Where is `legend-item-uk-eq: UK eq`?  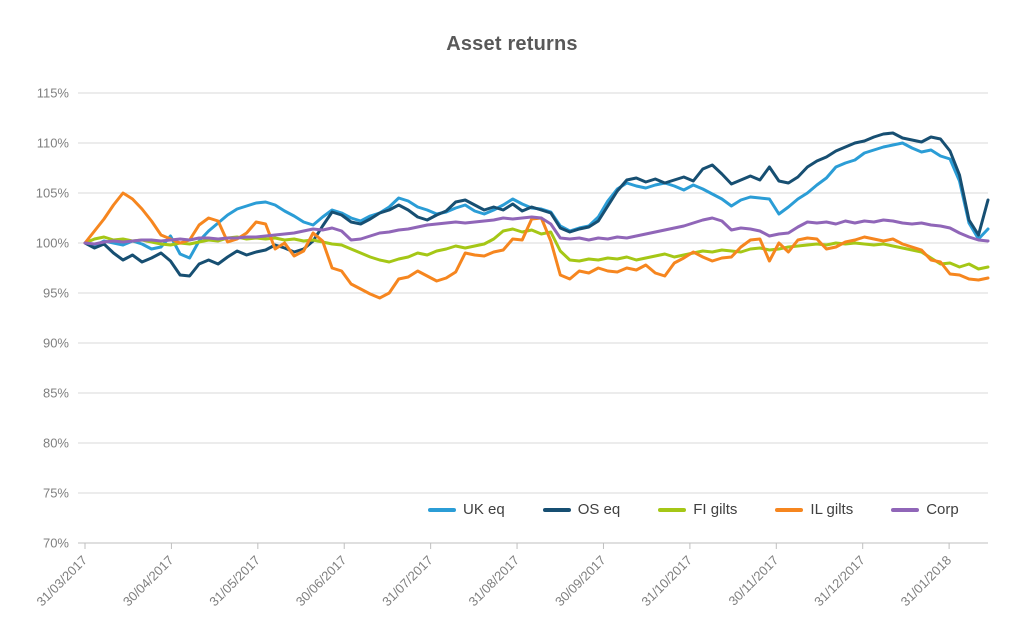 legend-item-uk-eq: UK eq is located at coordinates (466, 509).